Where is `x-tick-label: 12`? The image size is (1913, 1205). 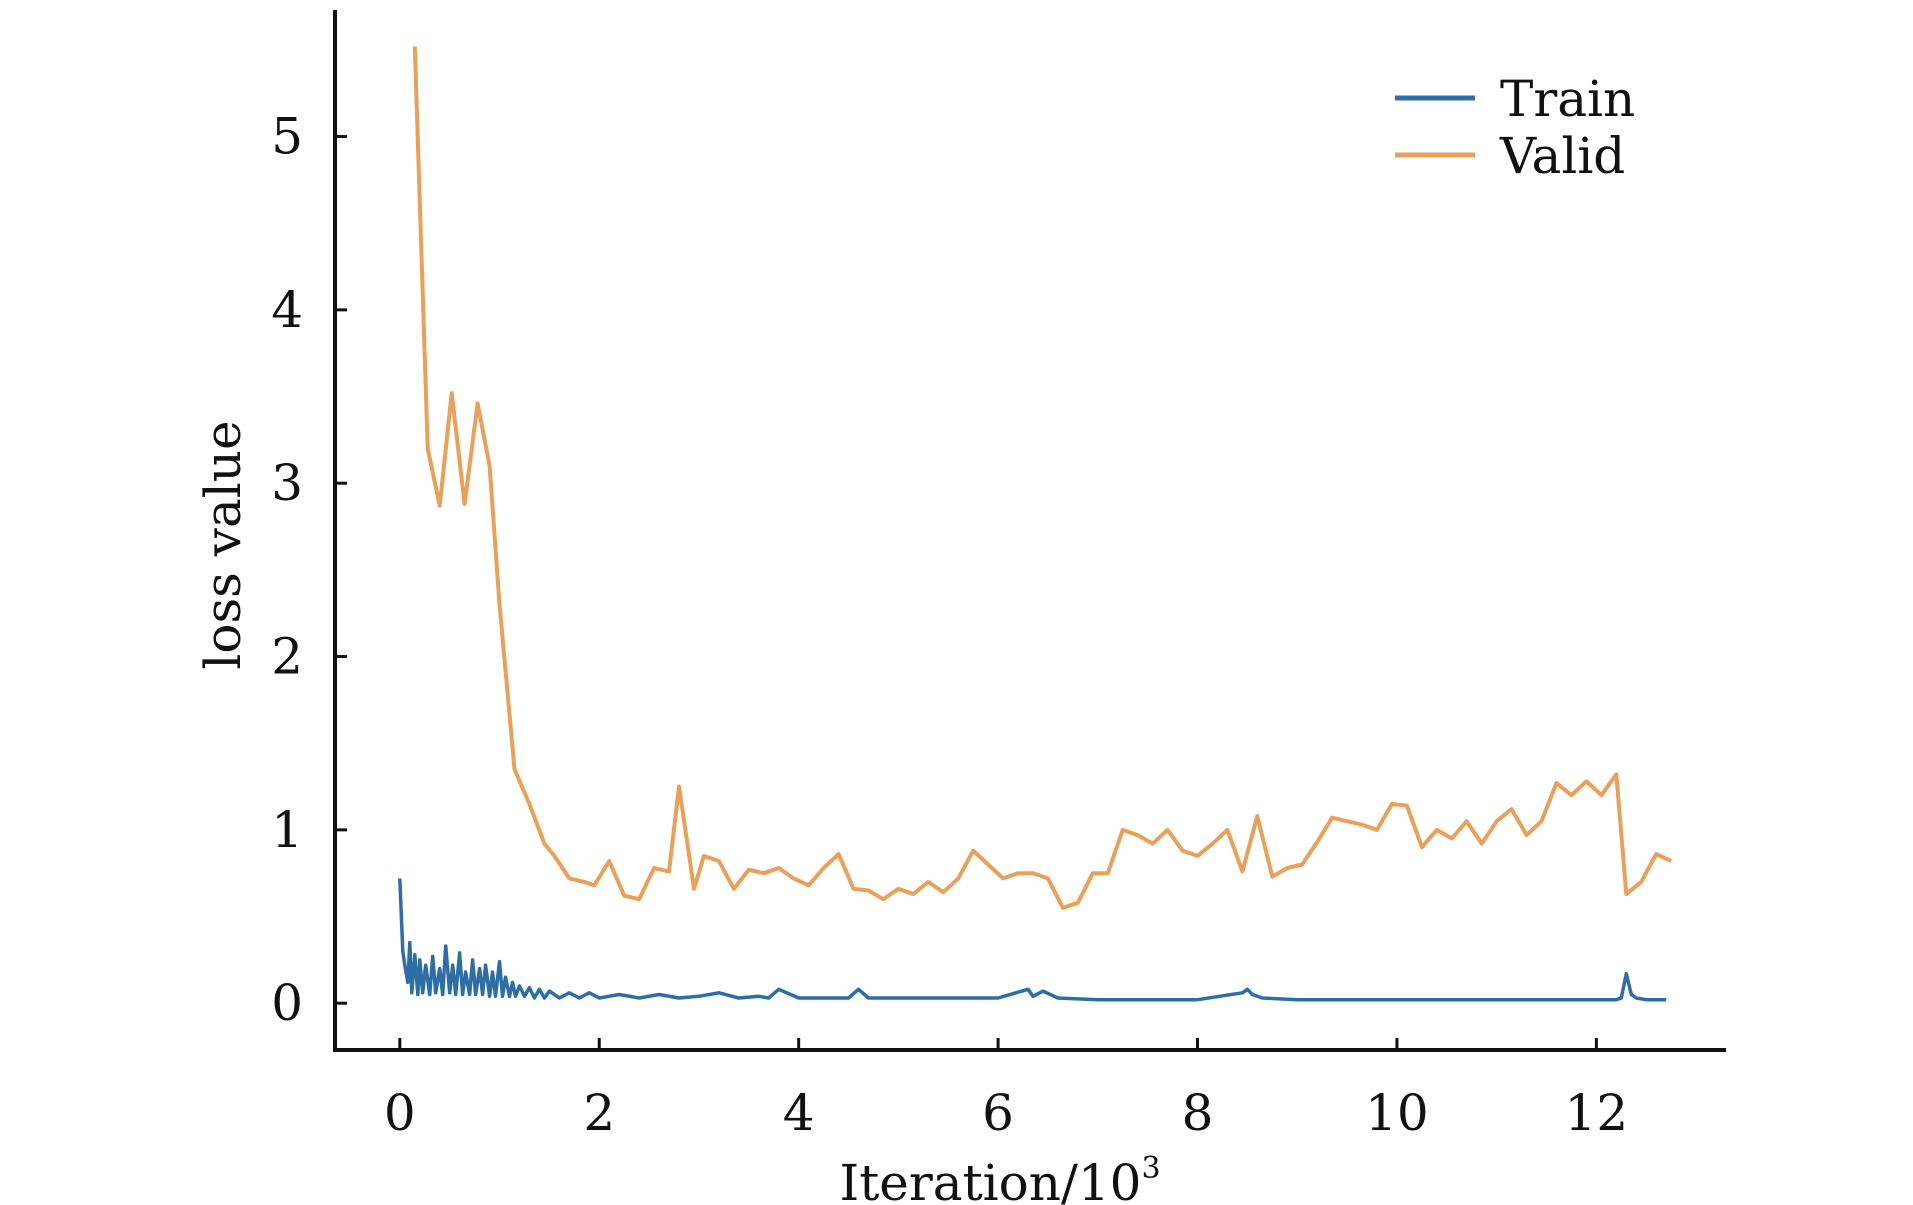
x-tick-label: 12 is located at coordinates (1597, 1113).